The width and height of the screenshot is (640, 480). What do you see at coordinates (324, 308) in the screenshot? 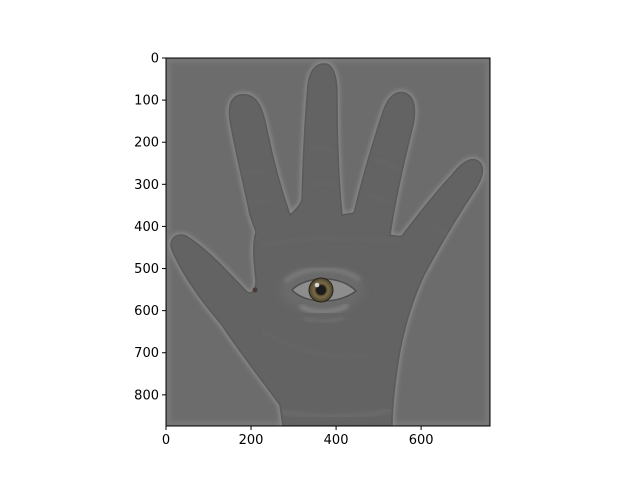
I see `eye-lower-lid` at bounding box center [324, 308].